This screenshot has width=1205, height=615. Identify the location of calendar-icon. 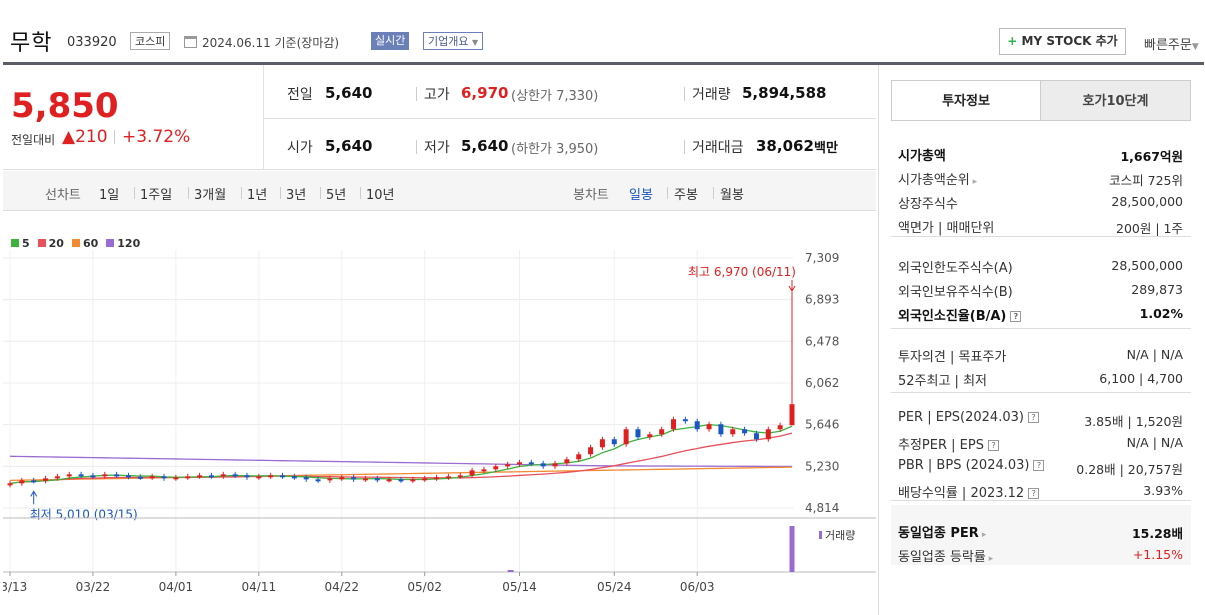
(190, 42).